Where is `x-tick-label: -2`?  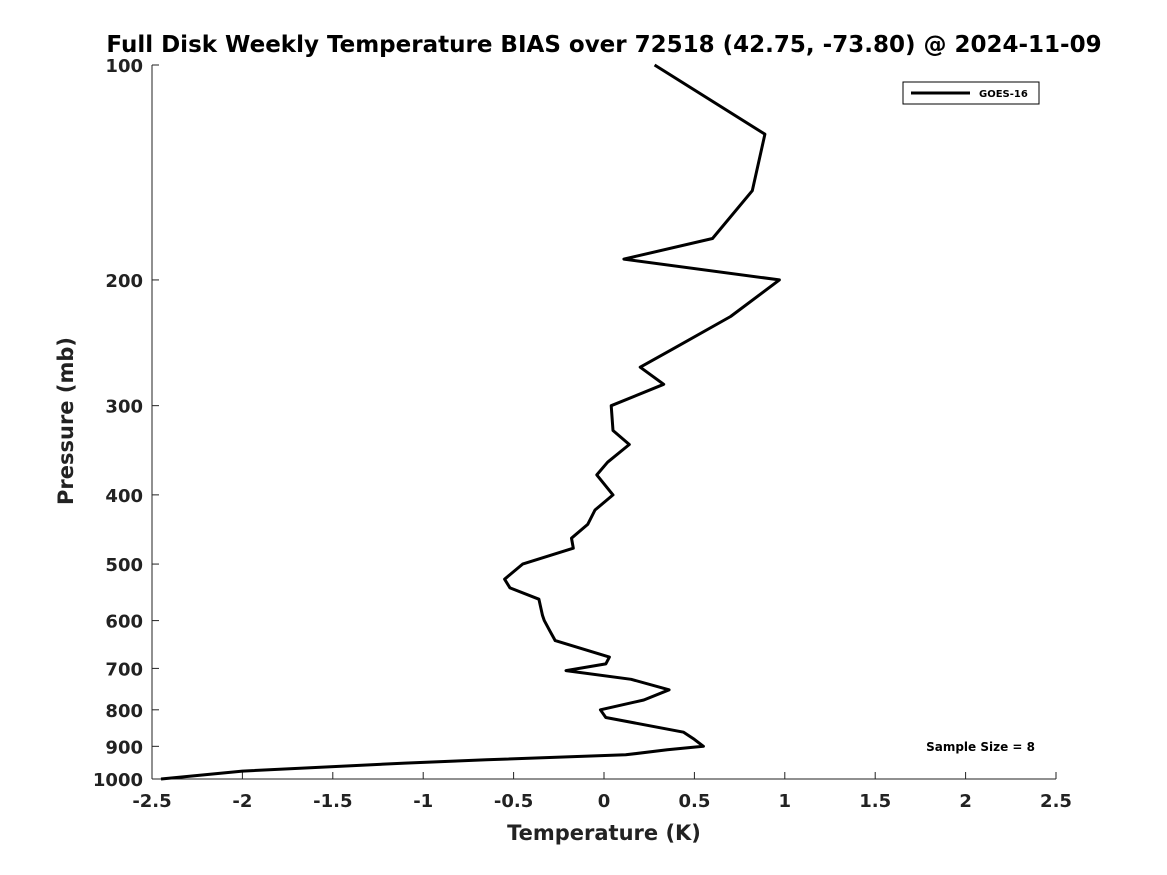
x-tick-label: -2 is located at coordinates (242, 801).